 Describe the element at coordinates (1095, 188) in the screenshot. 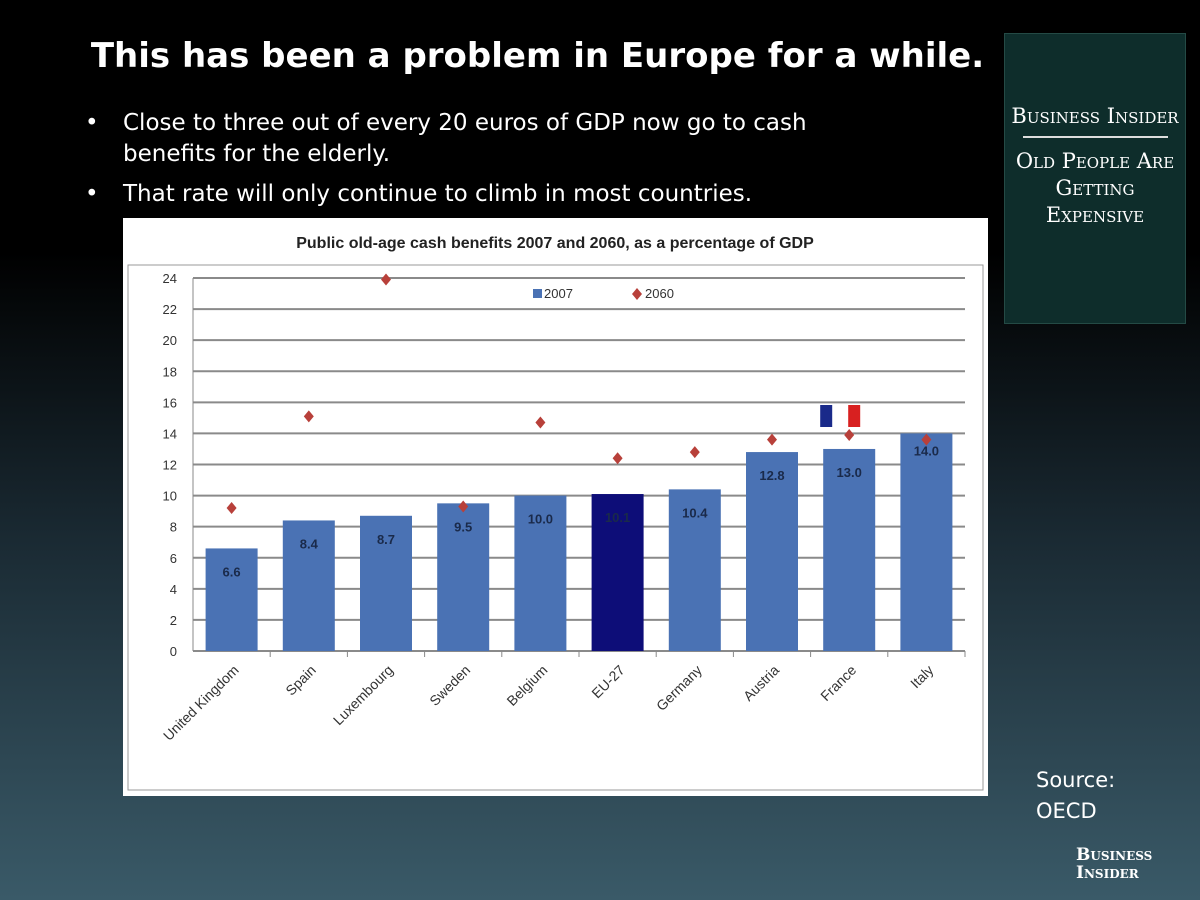

I see `panel-topic: Old People Are Getting Expensive` at that location.